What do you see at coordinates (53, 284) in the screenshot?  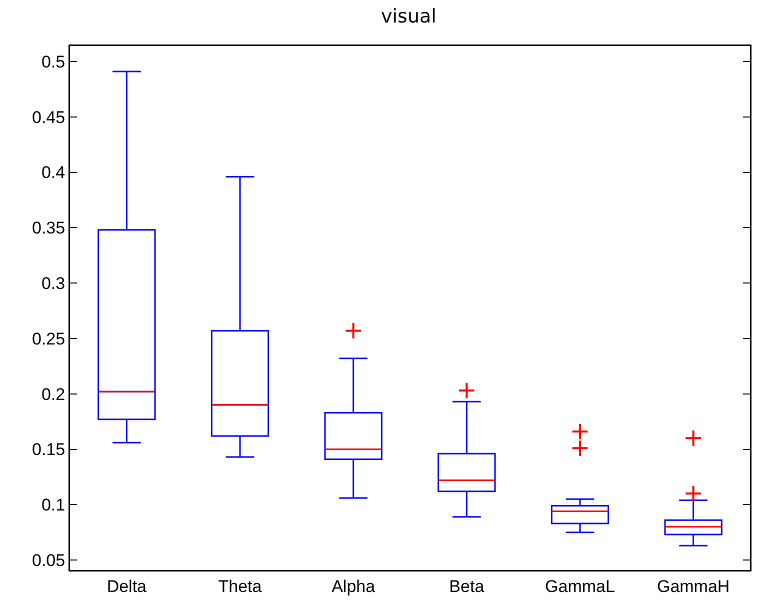 I see `y-tick-label: 0.3` at bounding box center [53, 284].